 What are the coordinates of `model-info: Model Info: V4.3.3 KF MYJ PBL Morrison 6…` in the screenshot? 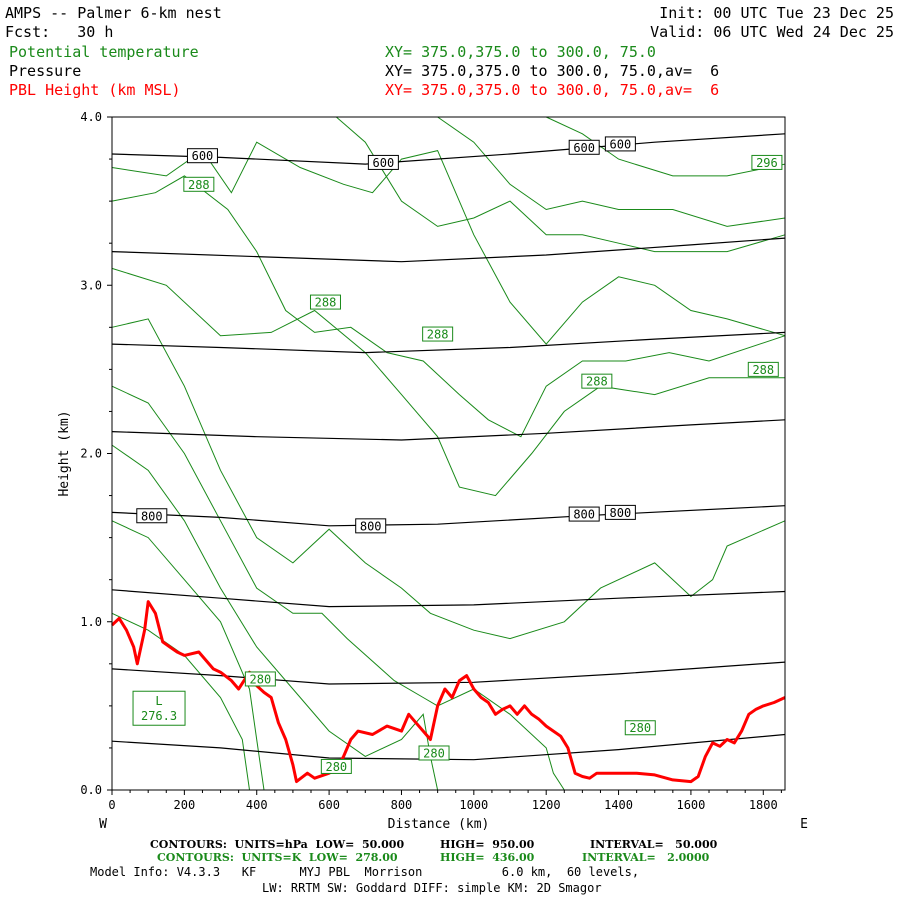 It's located at (365, 872).